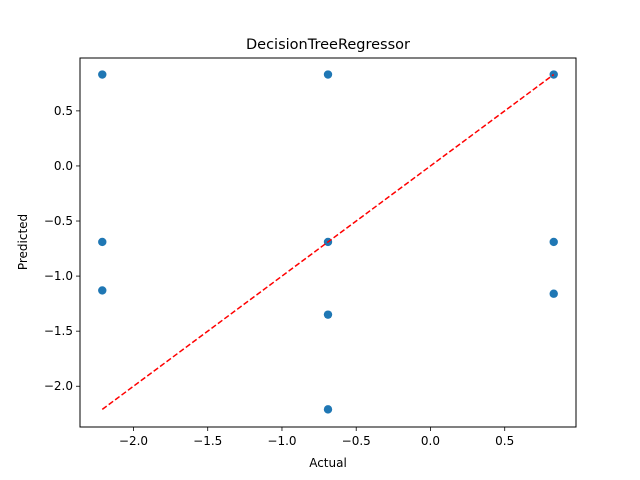 This screenshot has height=480, width=640. I want to click on chart-title: DecisionTreeRegressor, so click(328, 45).